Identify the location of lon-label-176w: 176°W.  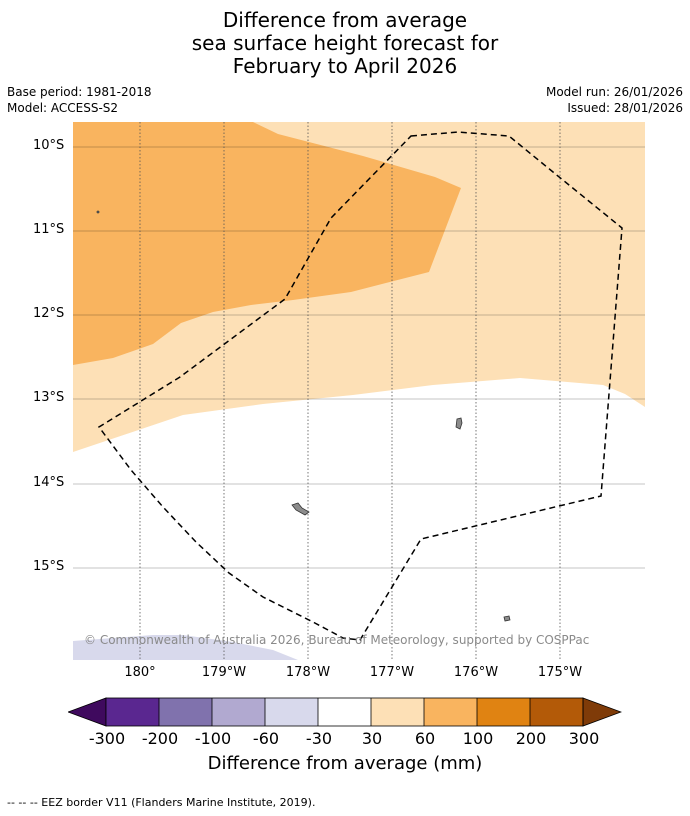
(476, 672).